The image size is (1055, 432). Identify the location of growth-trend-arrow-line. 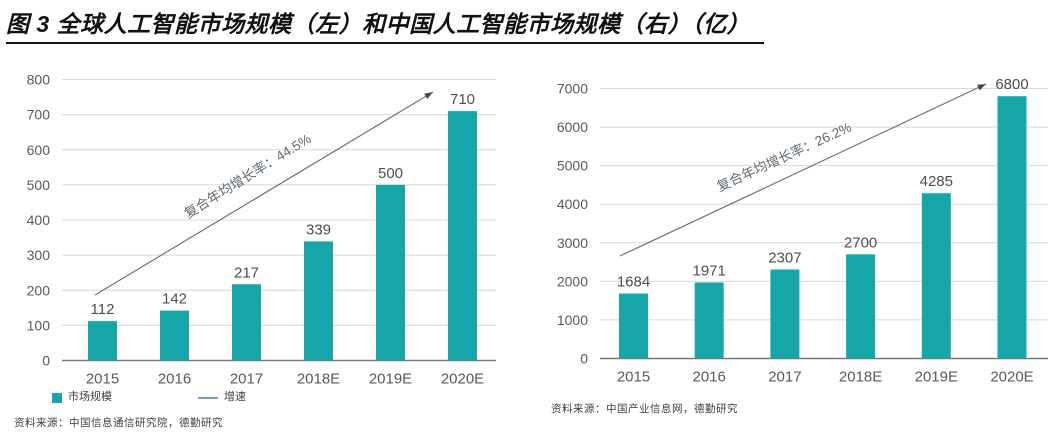
(803, 170).